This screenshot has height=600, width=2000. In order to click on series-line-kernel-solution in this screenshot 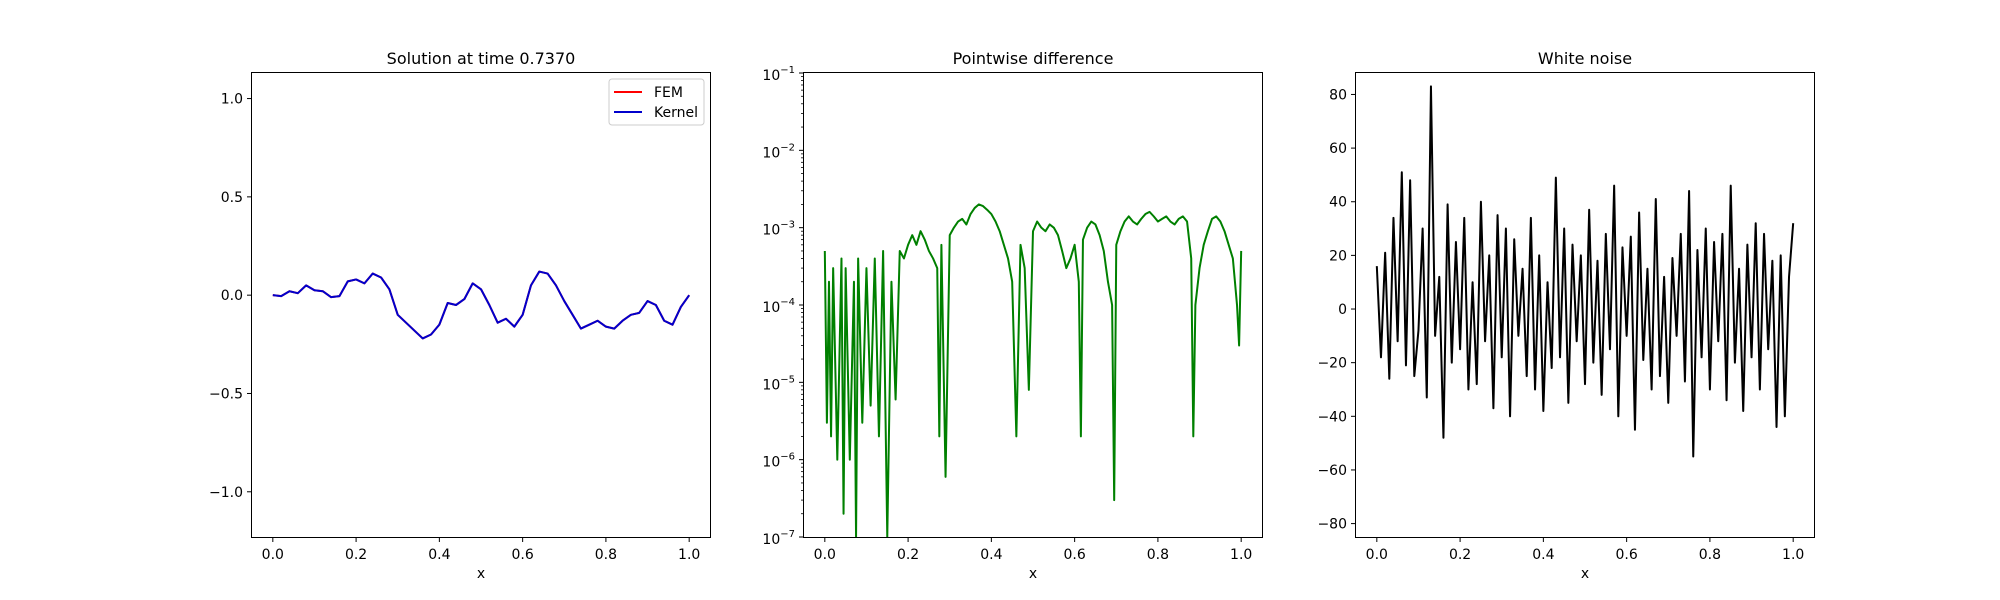, I will do `click(481, 305)`.